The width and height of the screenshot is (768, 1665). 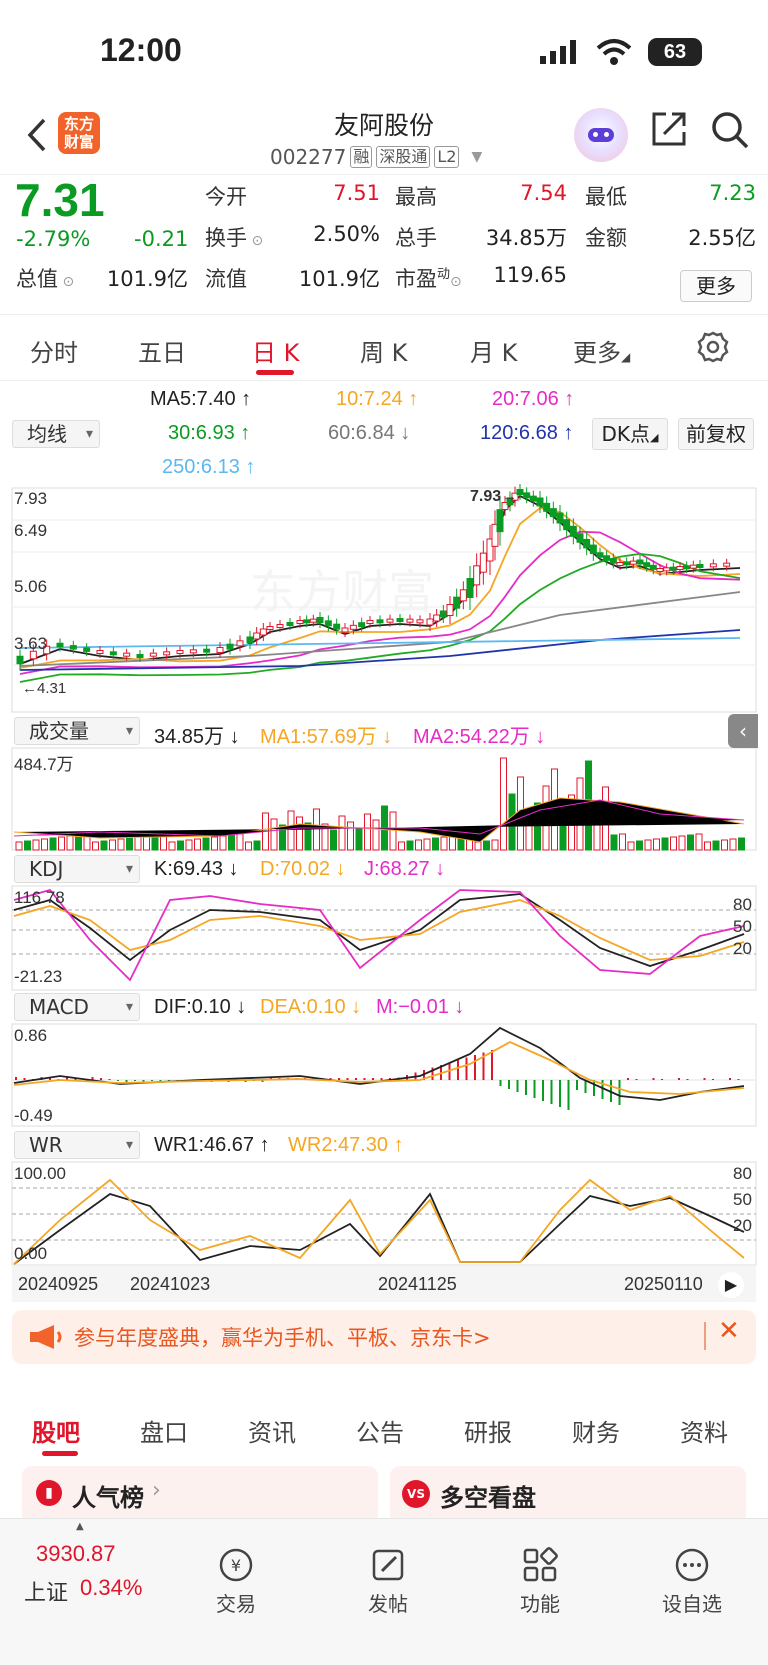 What do you see at coordinates (200, 1492) in the screenshot?
I see `popularity-card: ▮ 人气榜 ›` at bounding box center [200, 1492].